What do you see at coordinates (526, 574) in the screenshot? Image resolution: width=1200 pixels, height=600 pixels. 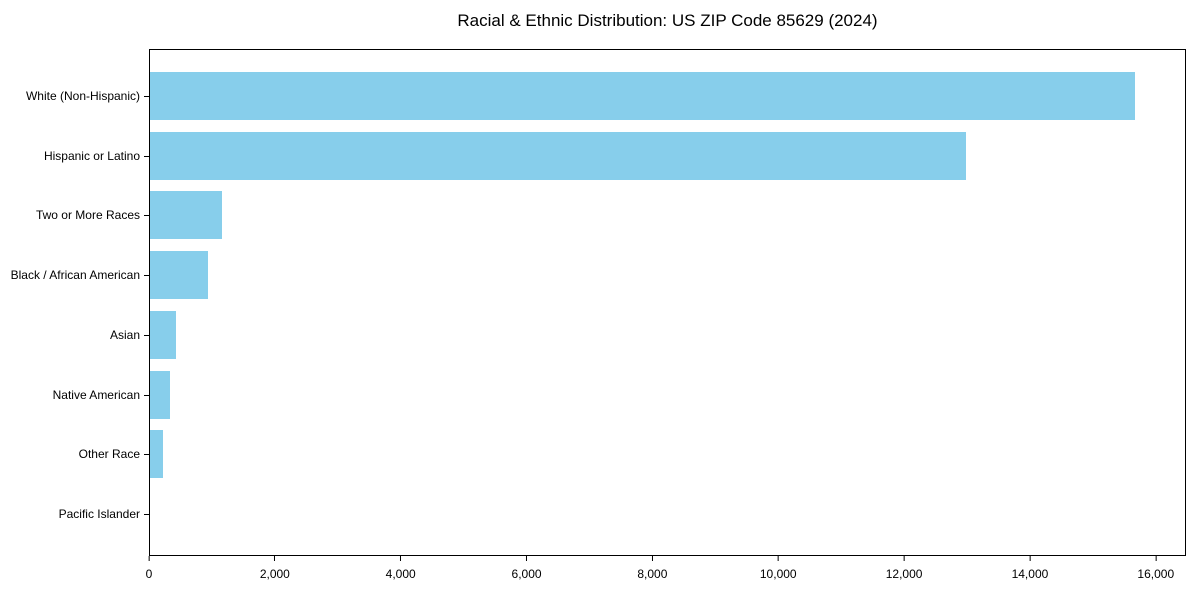 I see `x-tick-label: 6,000` at bounding box center [526, 574].